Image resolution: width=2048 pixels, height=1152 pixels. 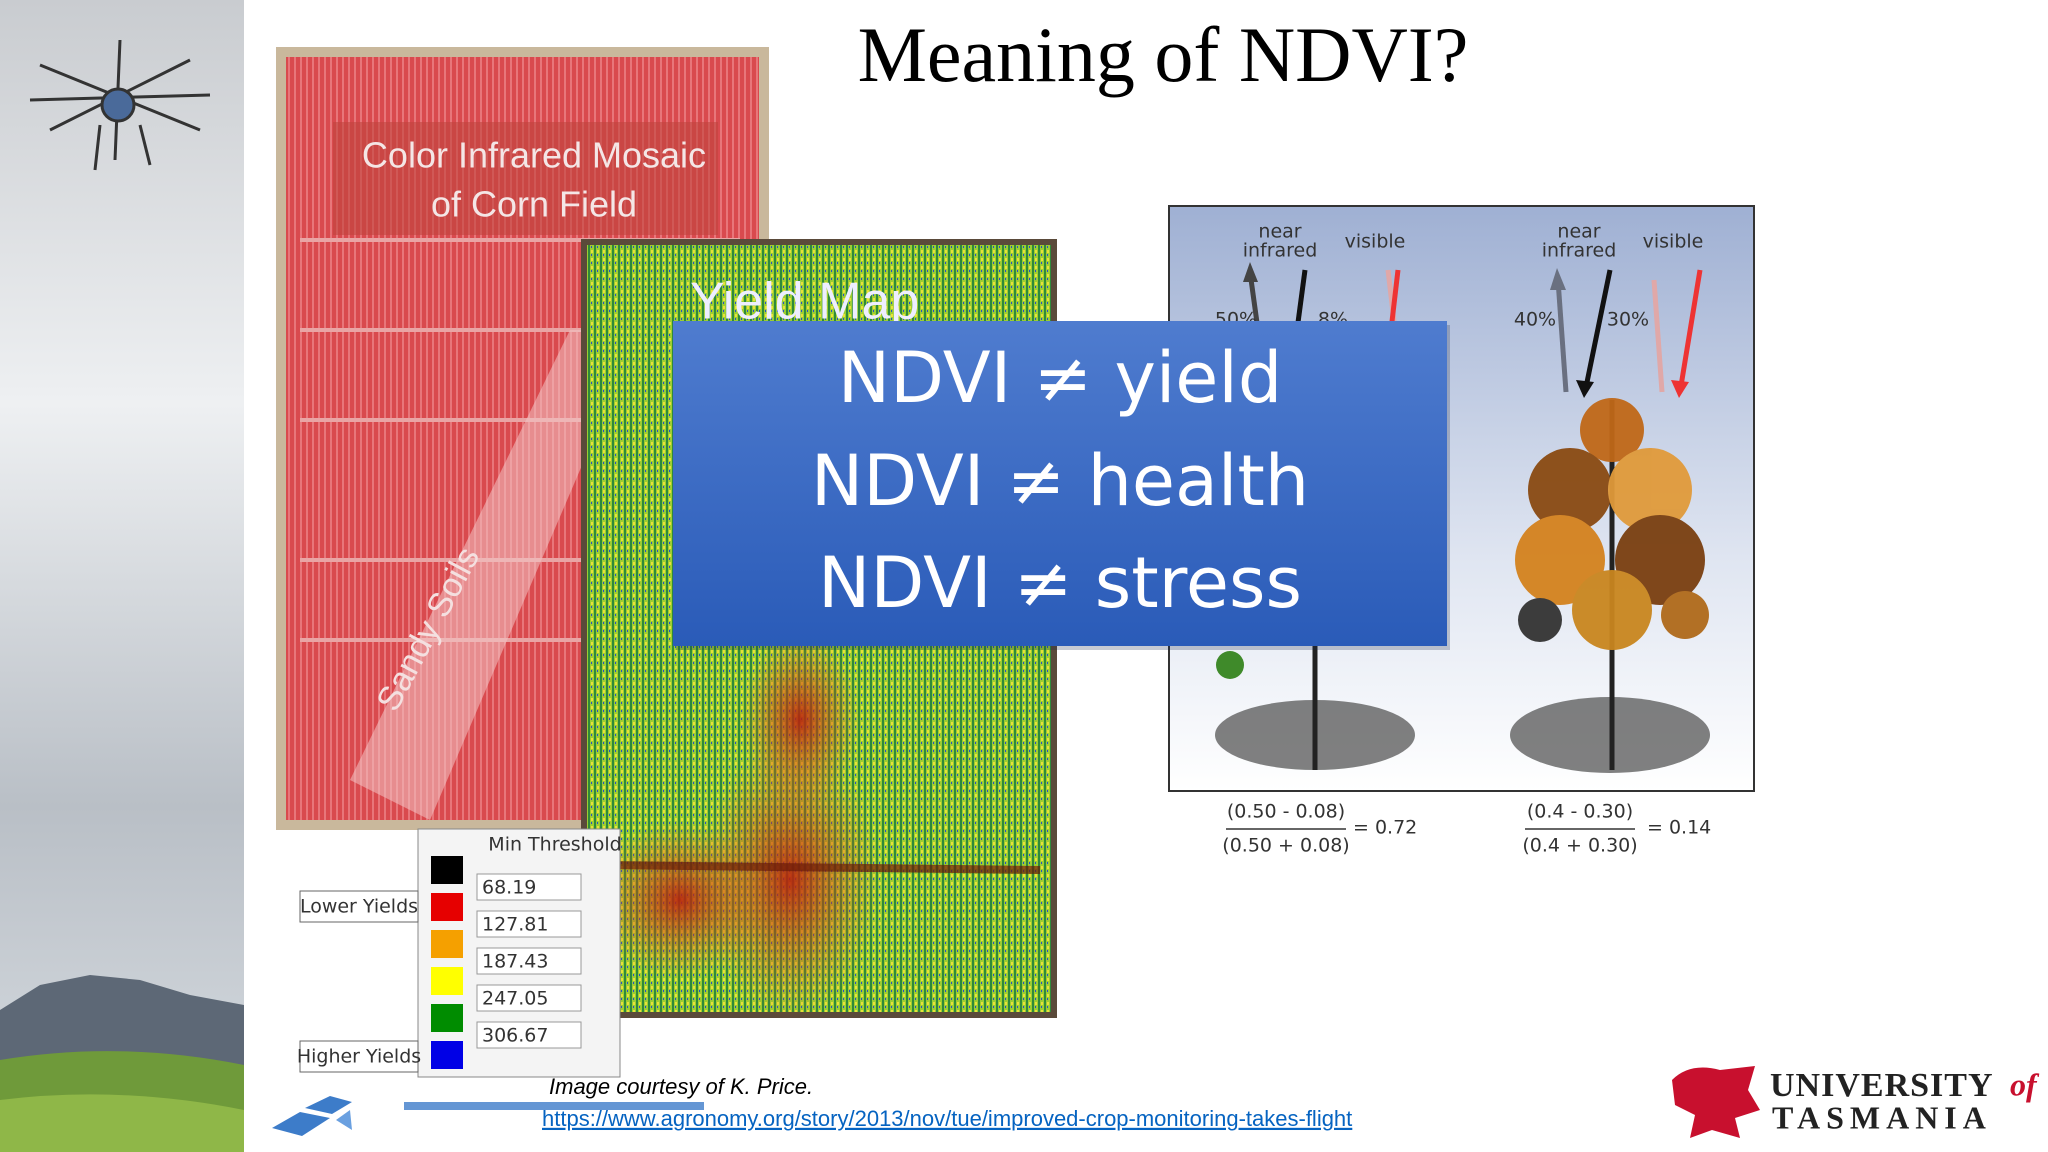 I want to click on corn-label: of Corn Field, so click(x=534, y=204).